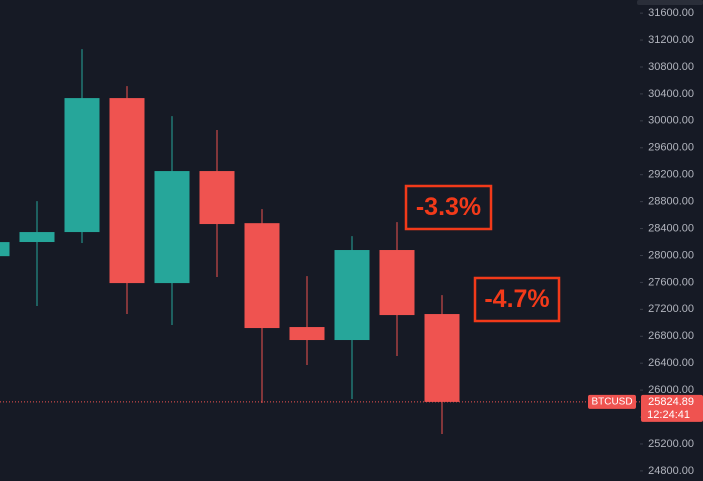 The height and width of the screenshot is (481, 703). Describe the element at coordinates (671, 336) in the screenshot. I see `y-tick-label: 26800.00` at that location.